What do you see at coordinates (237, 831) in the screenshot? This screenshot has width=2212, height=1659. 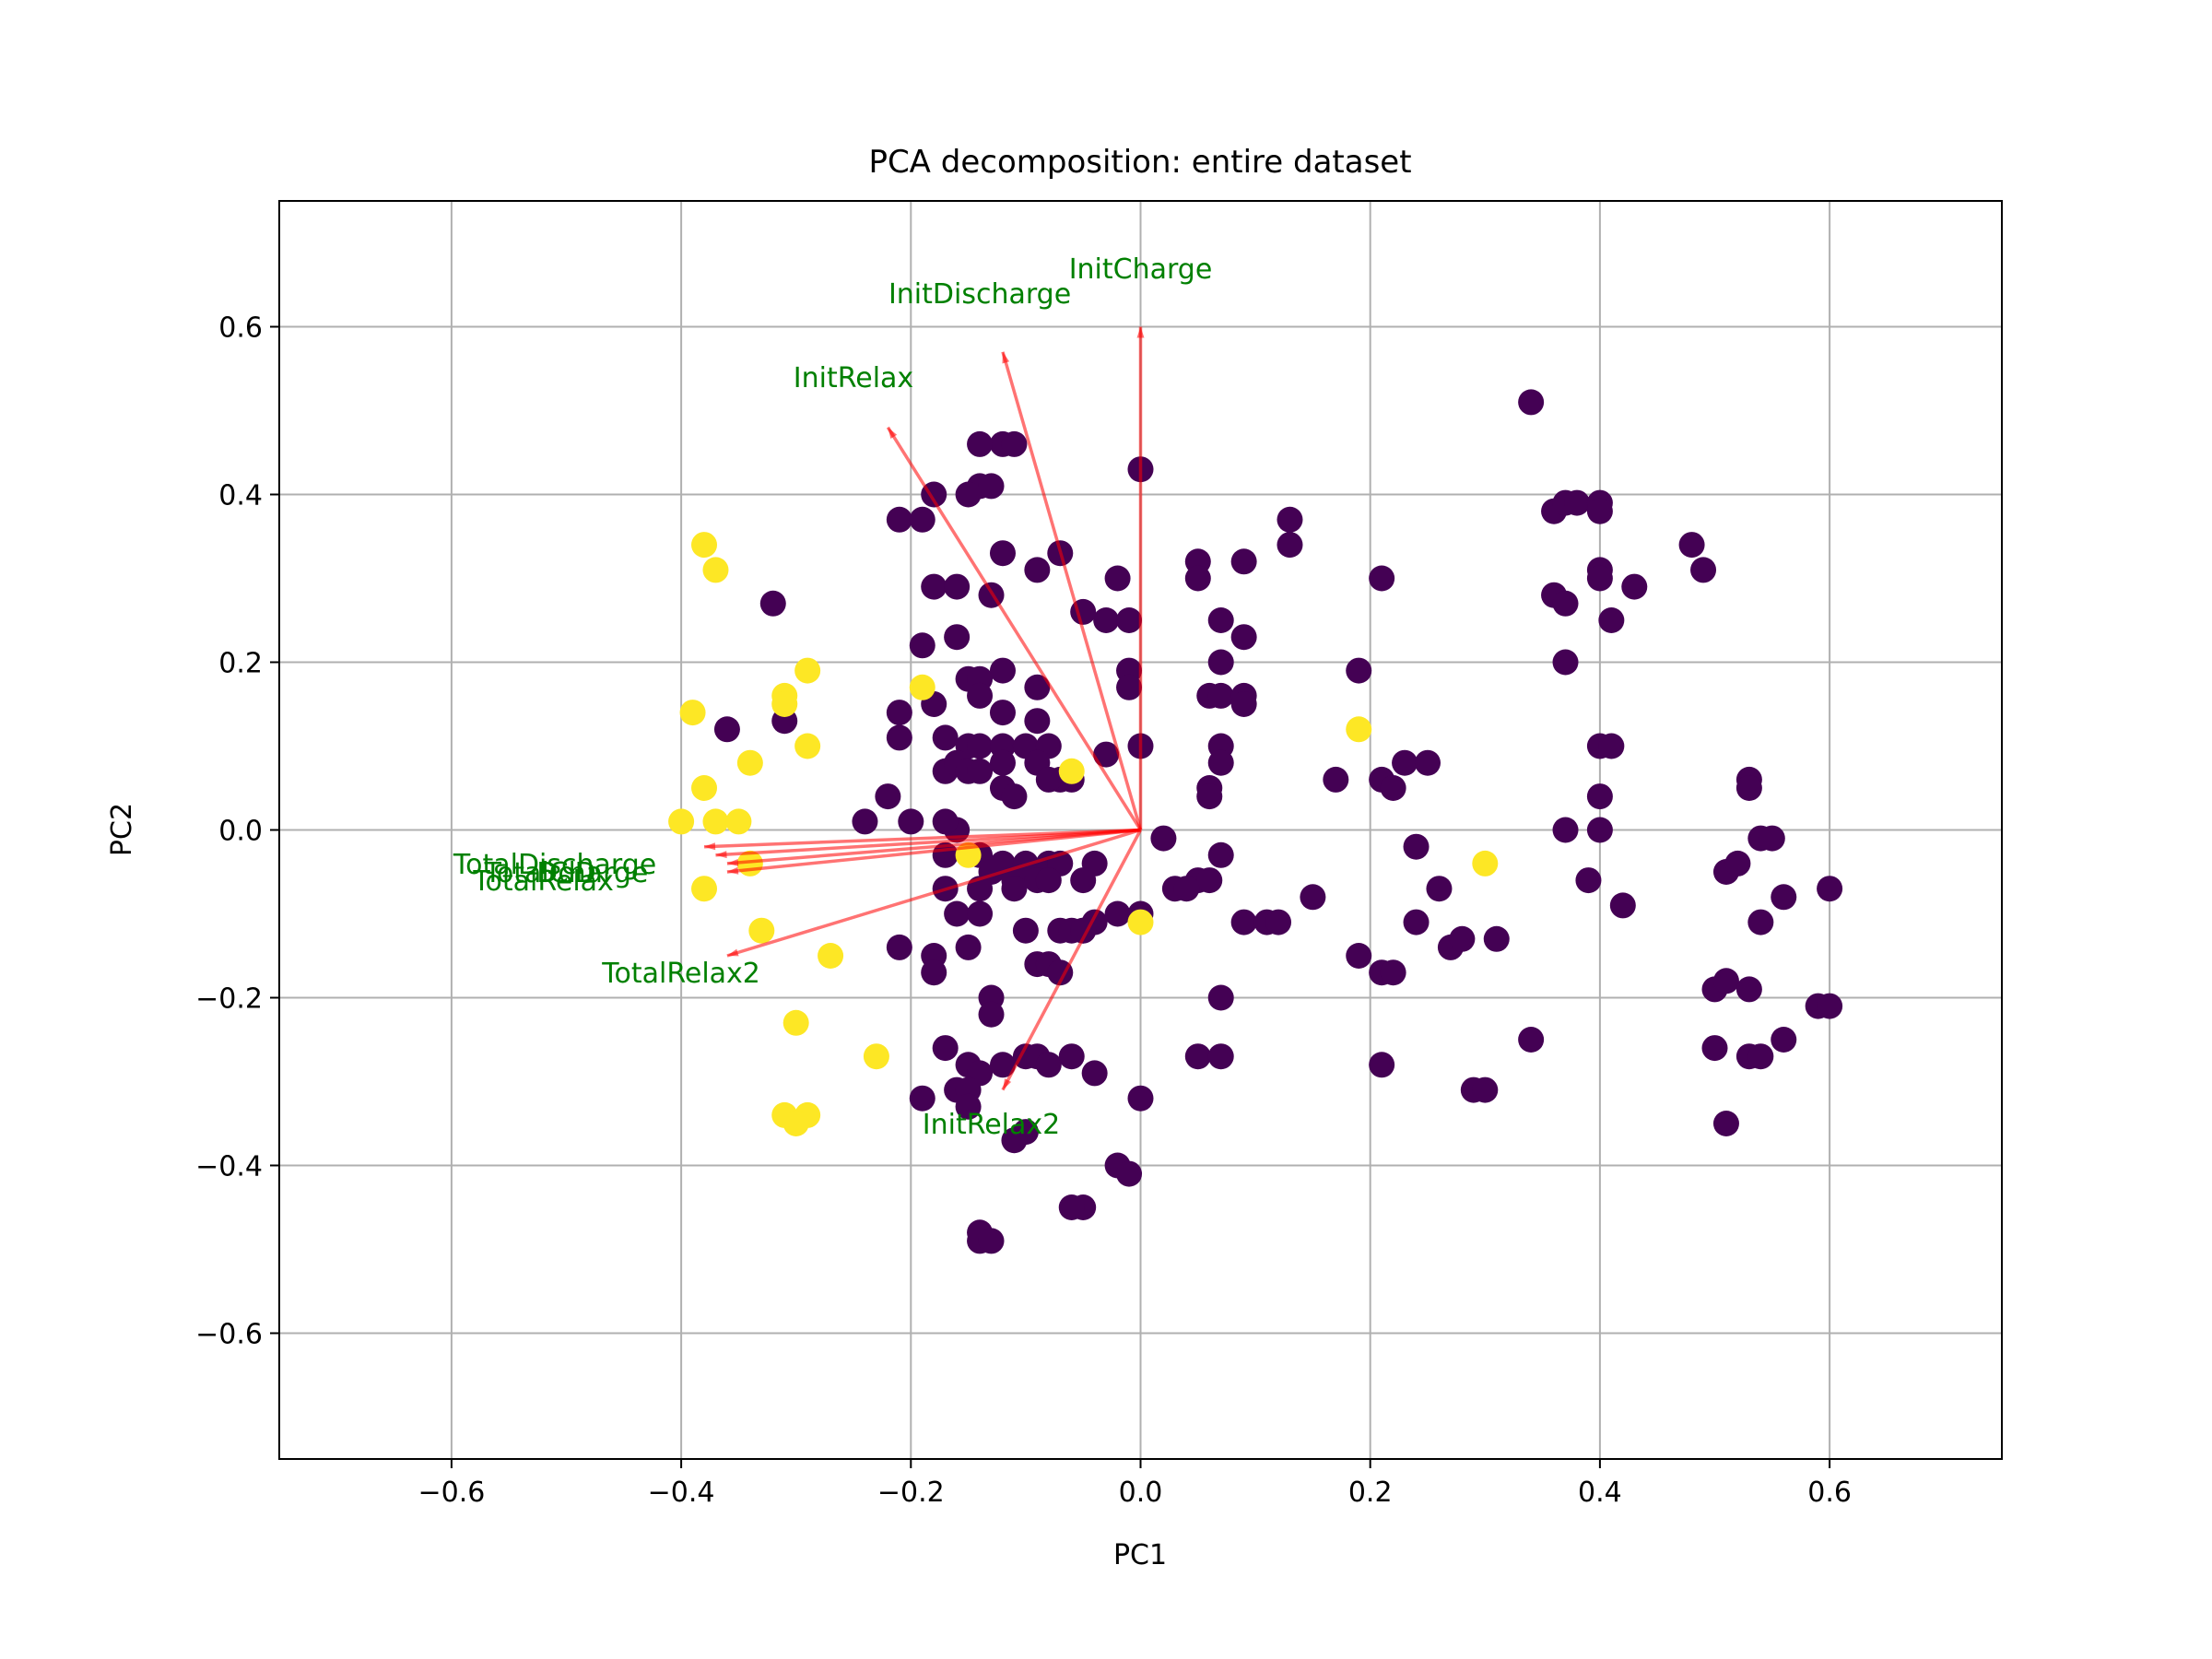 I see `y-axis-ticks: −0.6 −0.4 −0.2 0.0 0.2 0.4 0.6` at bounding box center [237, 831].